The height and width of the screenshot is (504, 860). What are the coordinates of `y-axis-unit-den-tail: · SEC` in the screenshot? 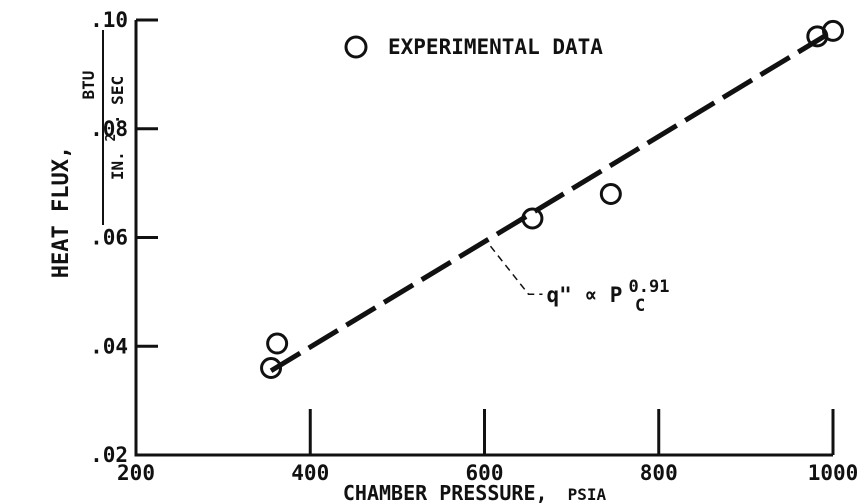 It's located at (117, 100).